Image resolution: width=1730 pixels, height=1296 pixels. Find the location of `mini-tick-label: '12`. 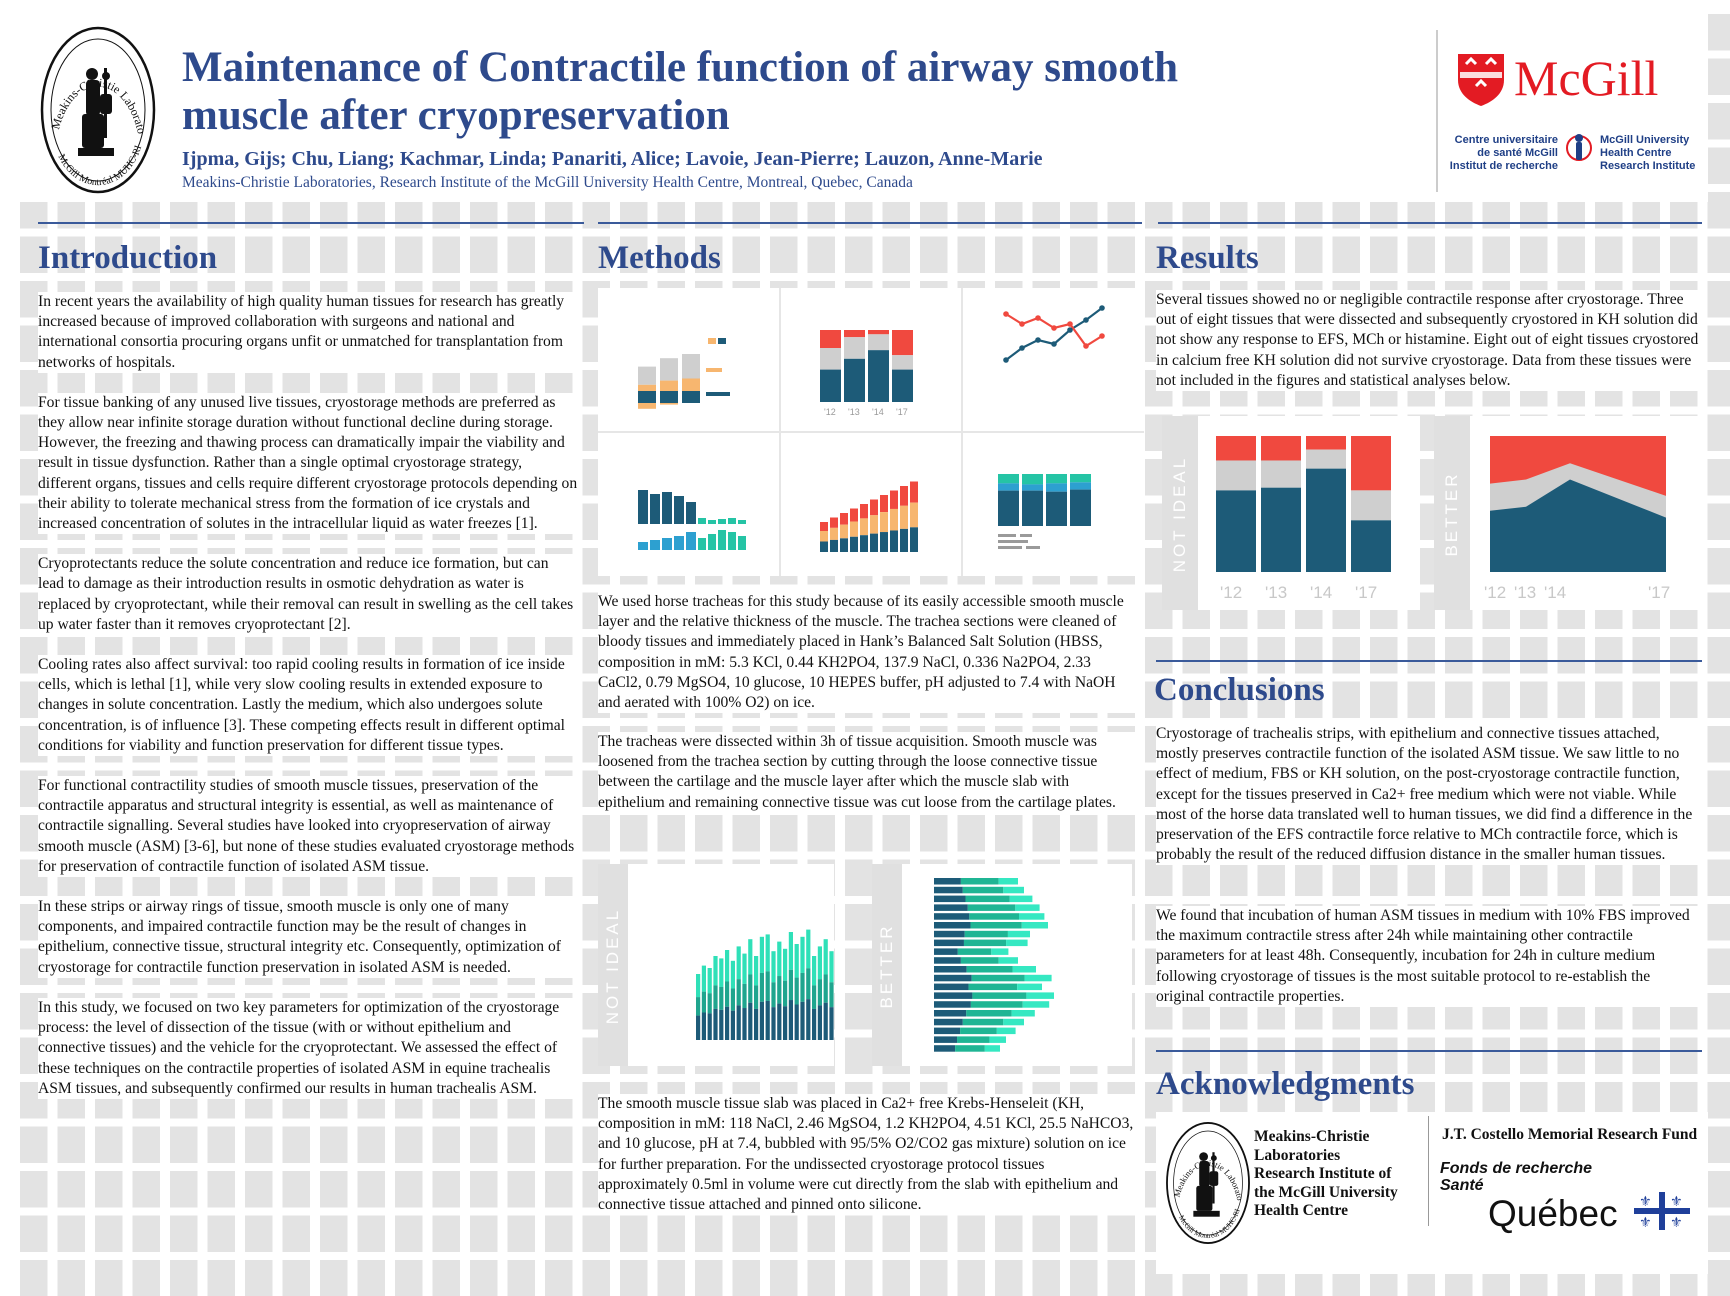

mini-tick-label: '12 is located at coordinates (830, 412).